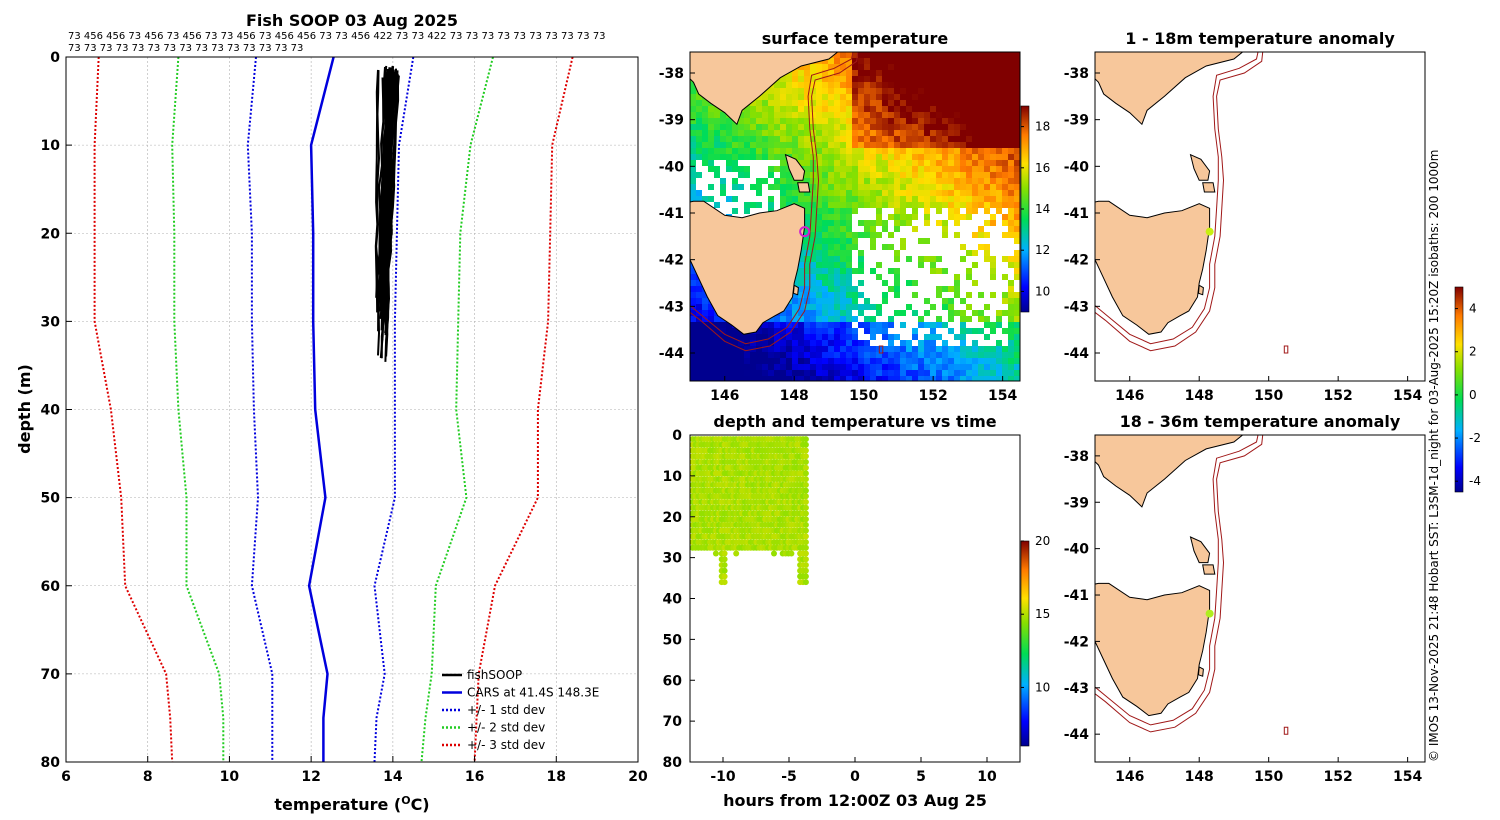 This screenshot has height=820, width=1500. I want to click on sst-map-ytick-label: -40, so click(672, 167).